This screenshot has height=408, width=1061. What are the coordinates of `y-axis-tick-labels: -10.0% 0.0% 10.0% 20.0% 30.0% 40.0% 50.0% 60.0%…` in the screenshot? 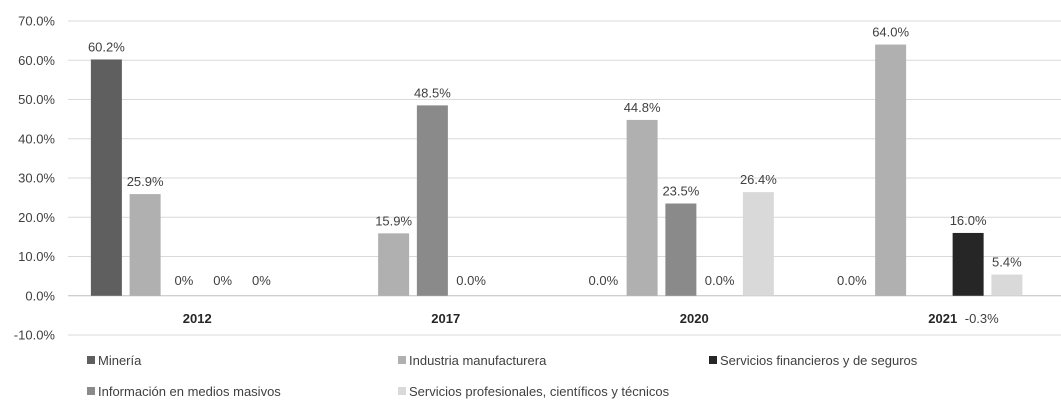 It's located at (35, 178).